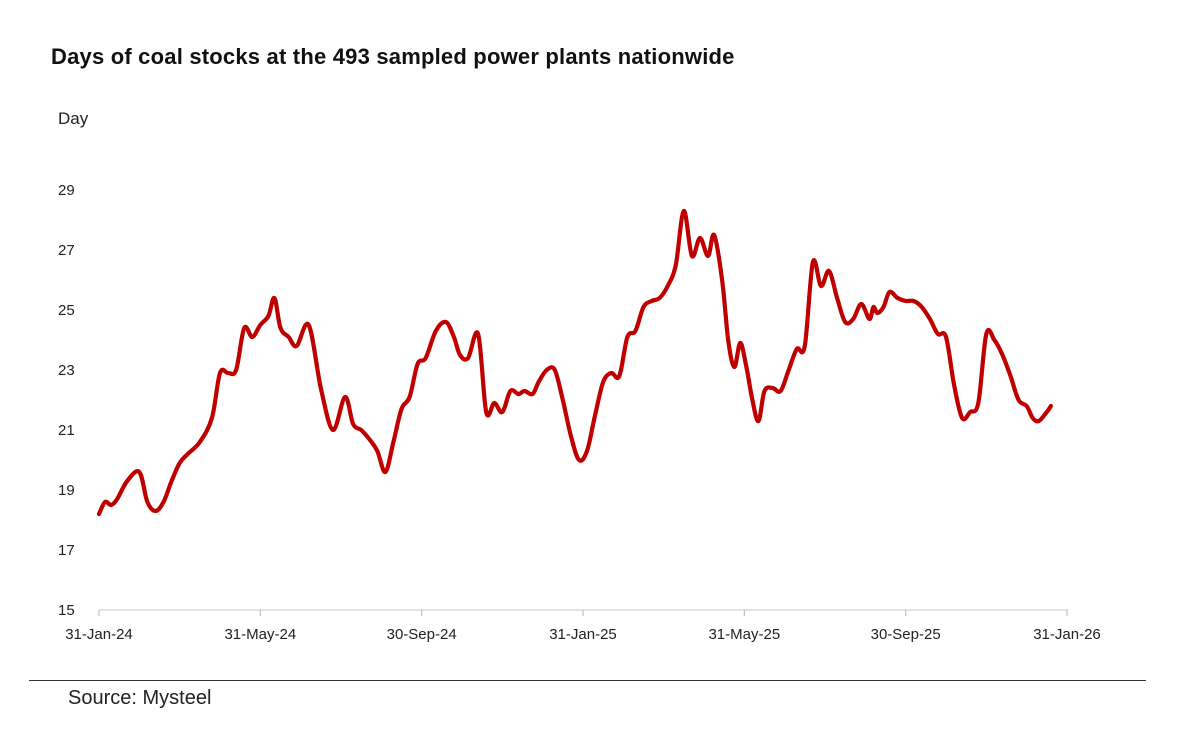 The width and height of the screenshot is (1200, 743). I want to click on y-tick-label: 29, so click(66, 190).